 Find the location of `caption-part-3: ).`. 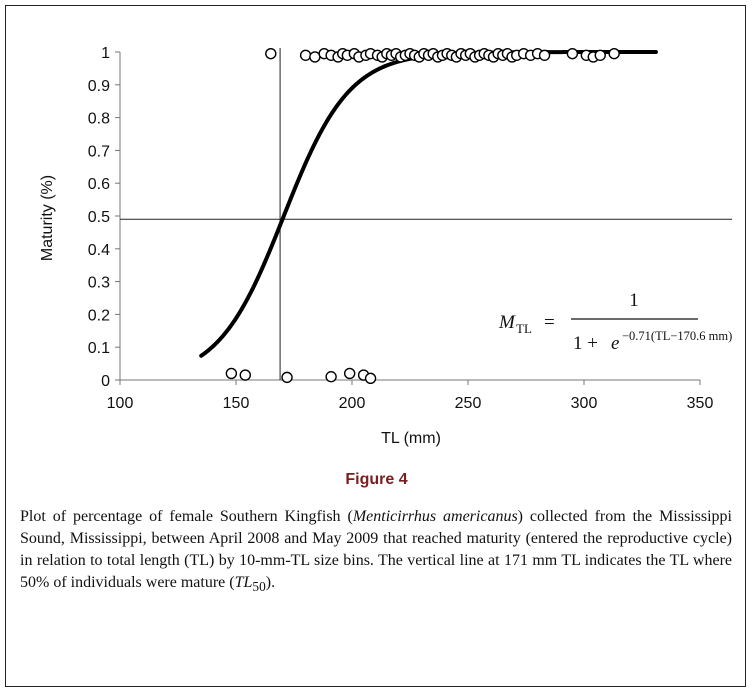

caption-part-3: ). is located at coordinates (270, 582).